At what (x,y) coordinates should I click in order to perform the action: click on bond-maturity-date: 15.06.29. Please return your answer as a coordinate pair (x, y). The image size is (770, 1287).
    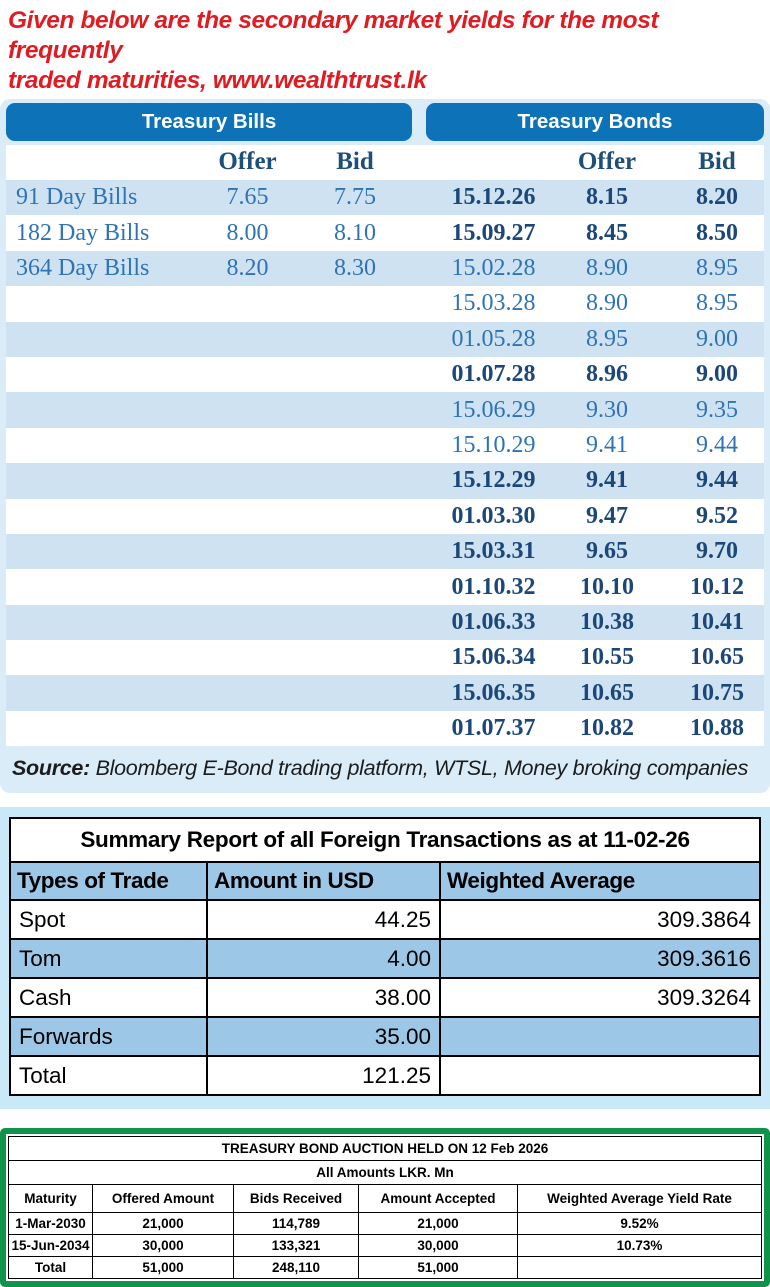
    Looking at the image, I should click on (493, 409).